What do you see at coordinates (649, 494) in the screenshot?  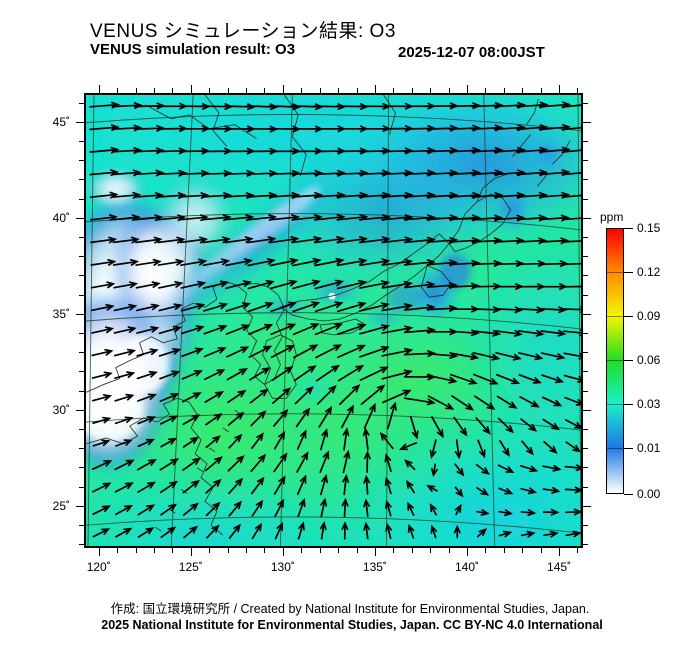 I see `colorbar-tick-label: 0.00` at bounding box center [649, 494].